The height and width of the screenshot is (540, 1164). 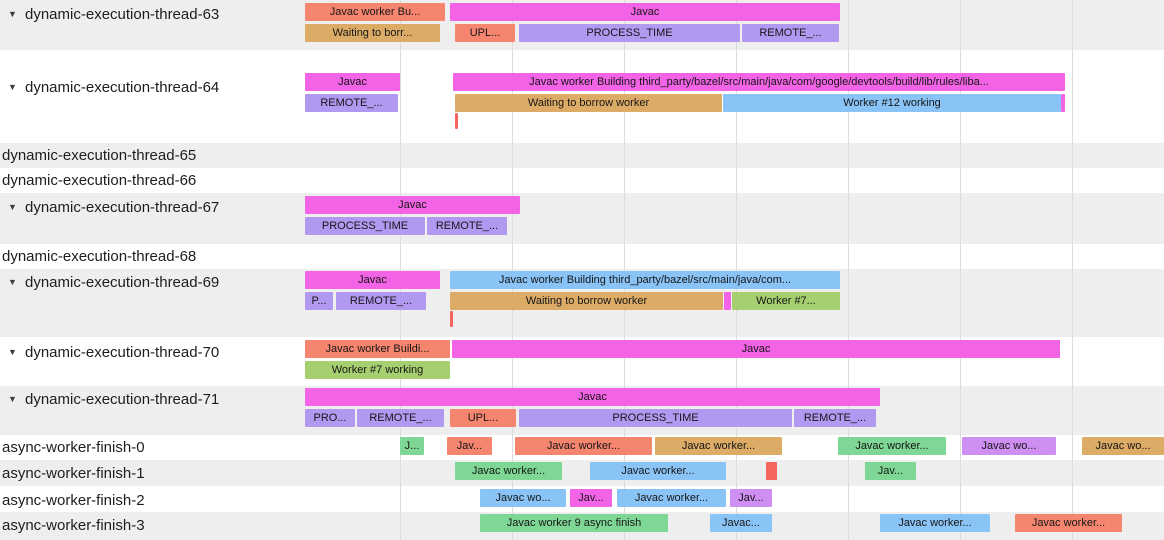 I want to click on track-label: ▼ dynamic-execution-thread-63, so click(x=113, y=14).